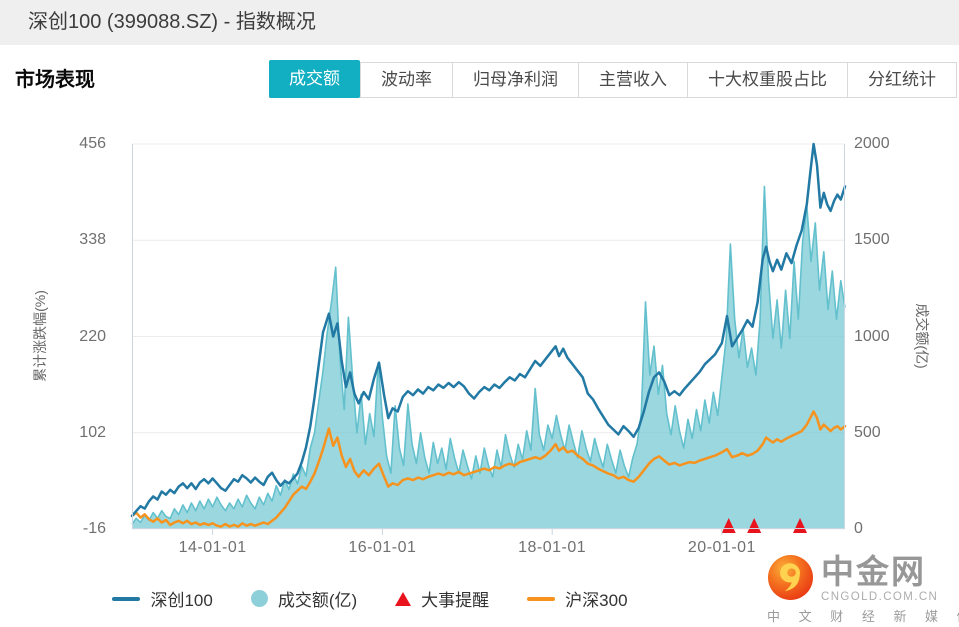  I want to click on cngold-logo-icon, so click(790, 577).